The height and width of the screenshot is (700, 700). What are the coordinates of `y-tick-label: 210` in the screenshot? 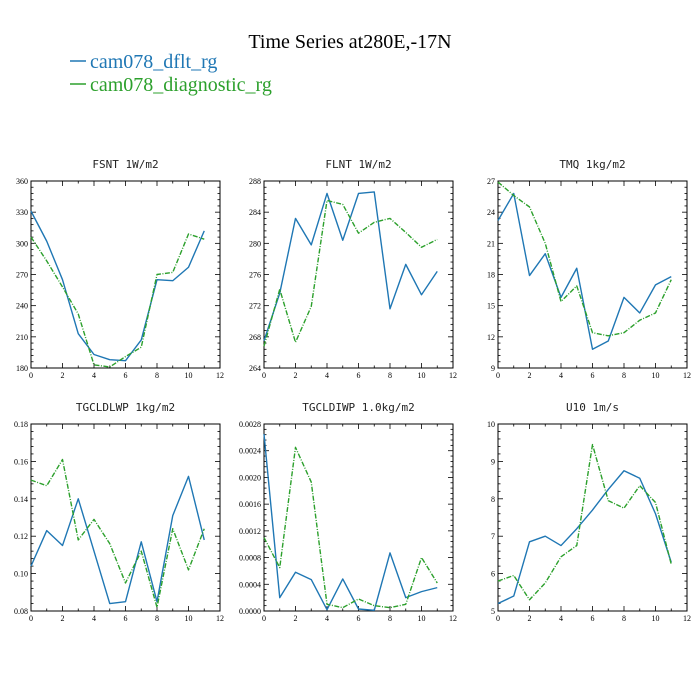 It's located at (22, 337).